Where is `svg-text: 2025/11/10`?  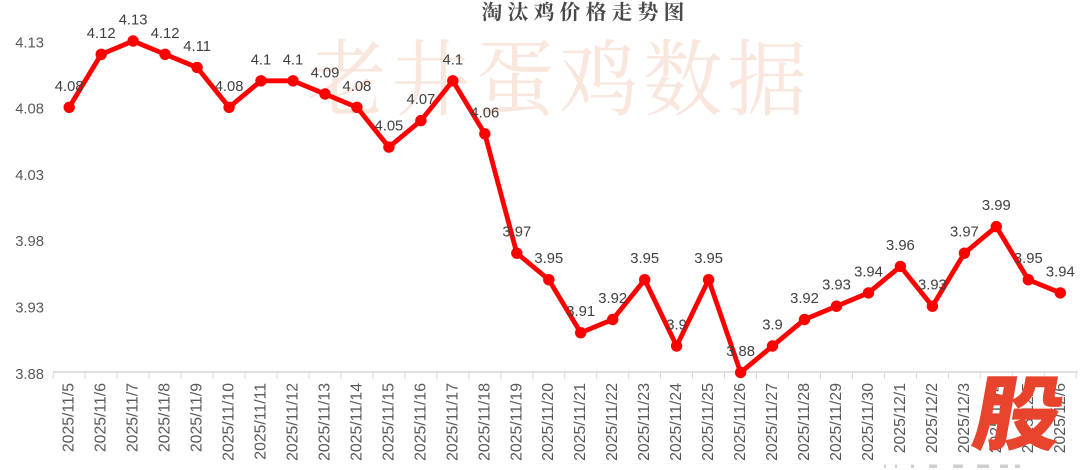 svg-text: 2025/11/10 is located at coordinates (229, 422).